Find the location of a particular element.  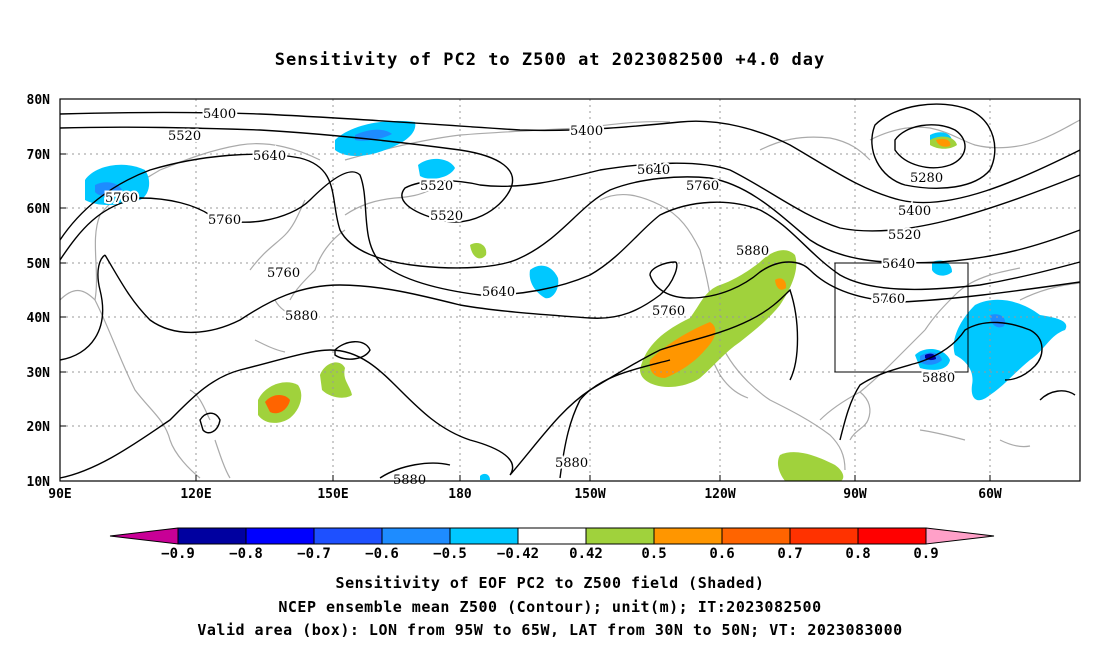

lat-label: 70N is located at coordinates (39, 155).